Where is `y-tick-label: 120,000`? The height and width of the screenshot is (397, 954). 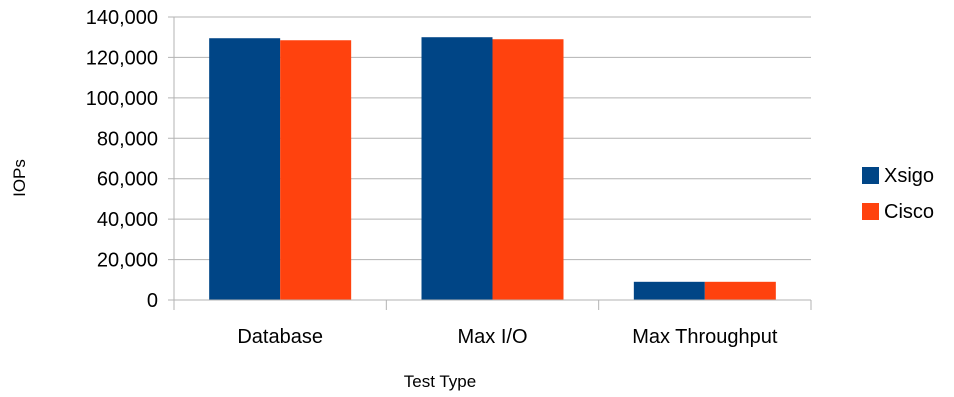 y-tick-label: 120,000 is located at coordinates (122, 58).